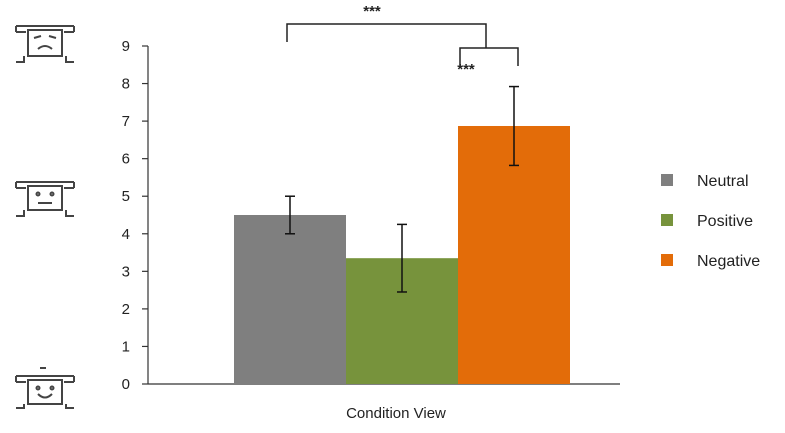 The width and height of the screenshot is (785, 433). Describe the element at coordinates (667, 260) in the screenshot. I see `legend-swatch-negative` at that location.